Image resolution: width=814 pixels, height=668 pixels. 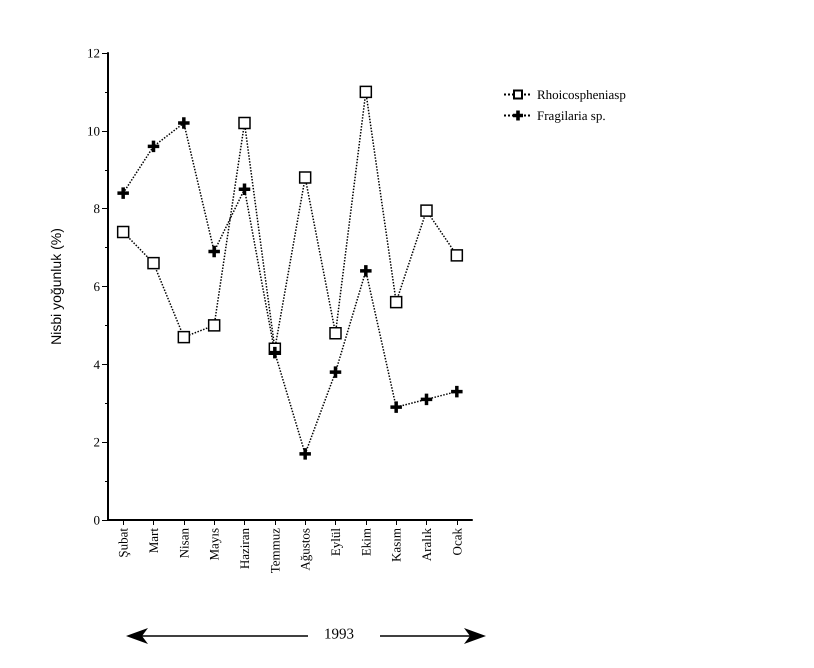 I want to click on y-tick-label: 0, so click(x=97, y=520).